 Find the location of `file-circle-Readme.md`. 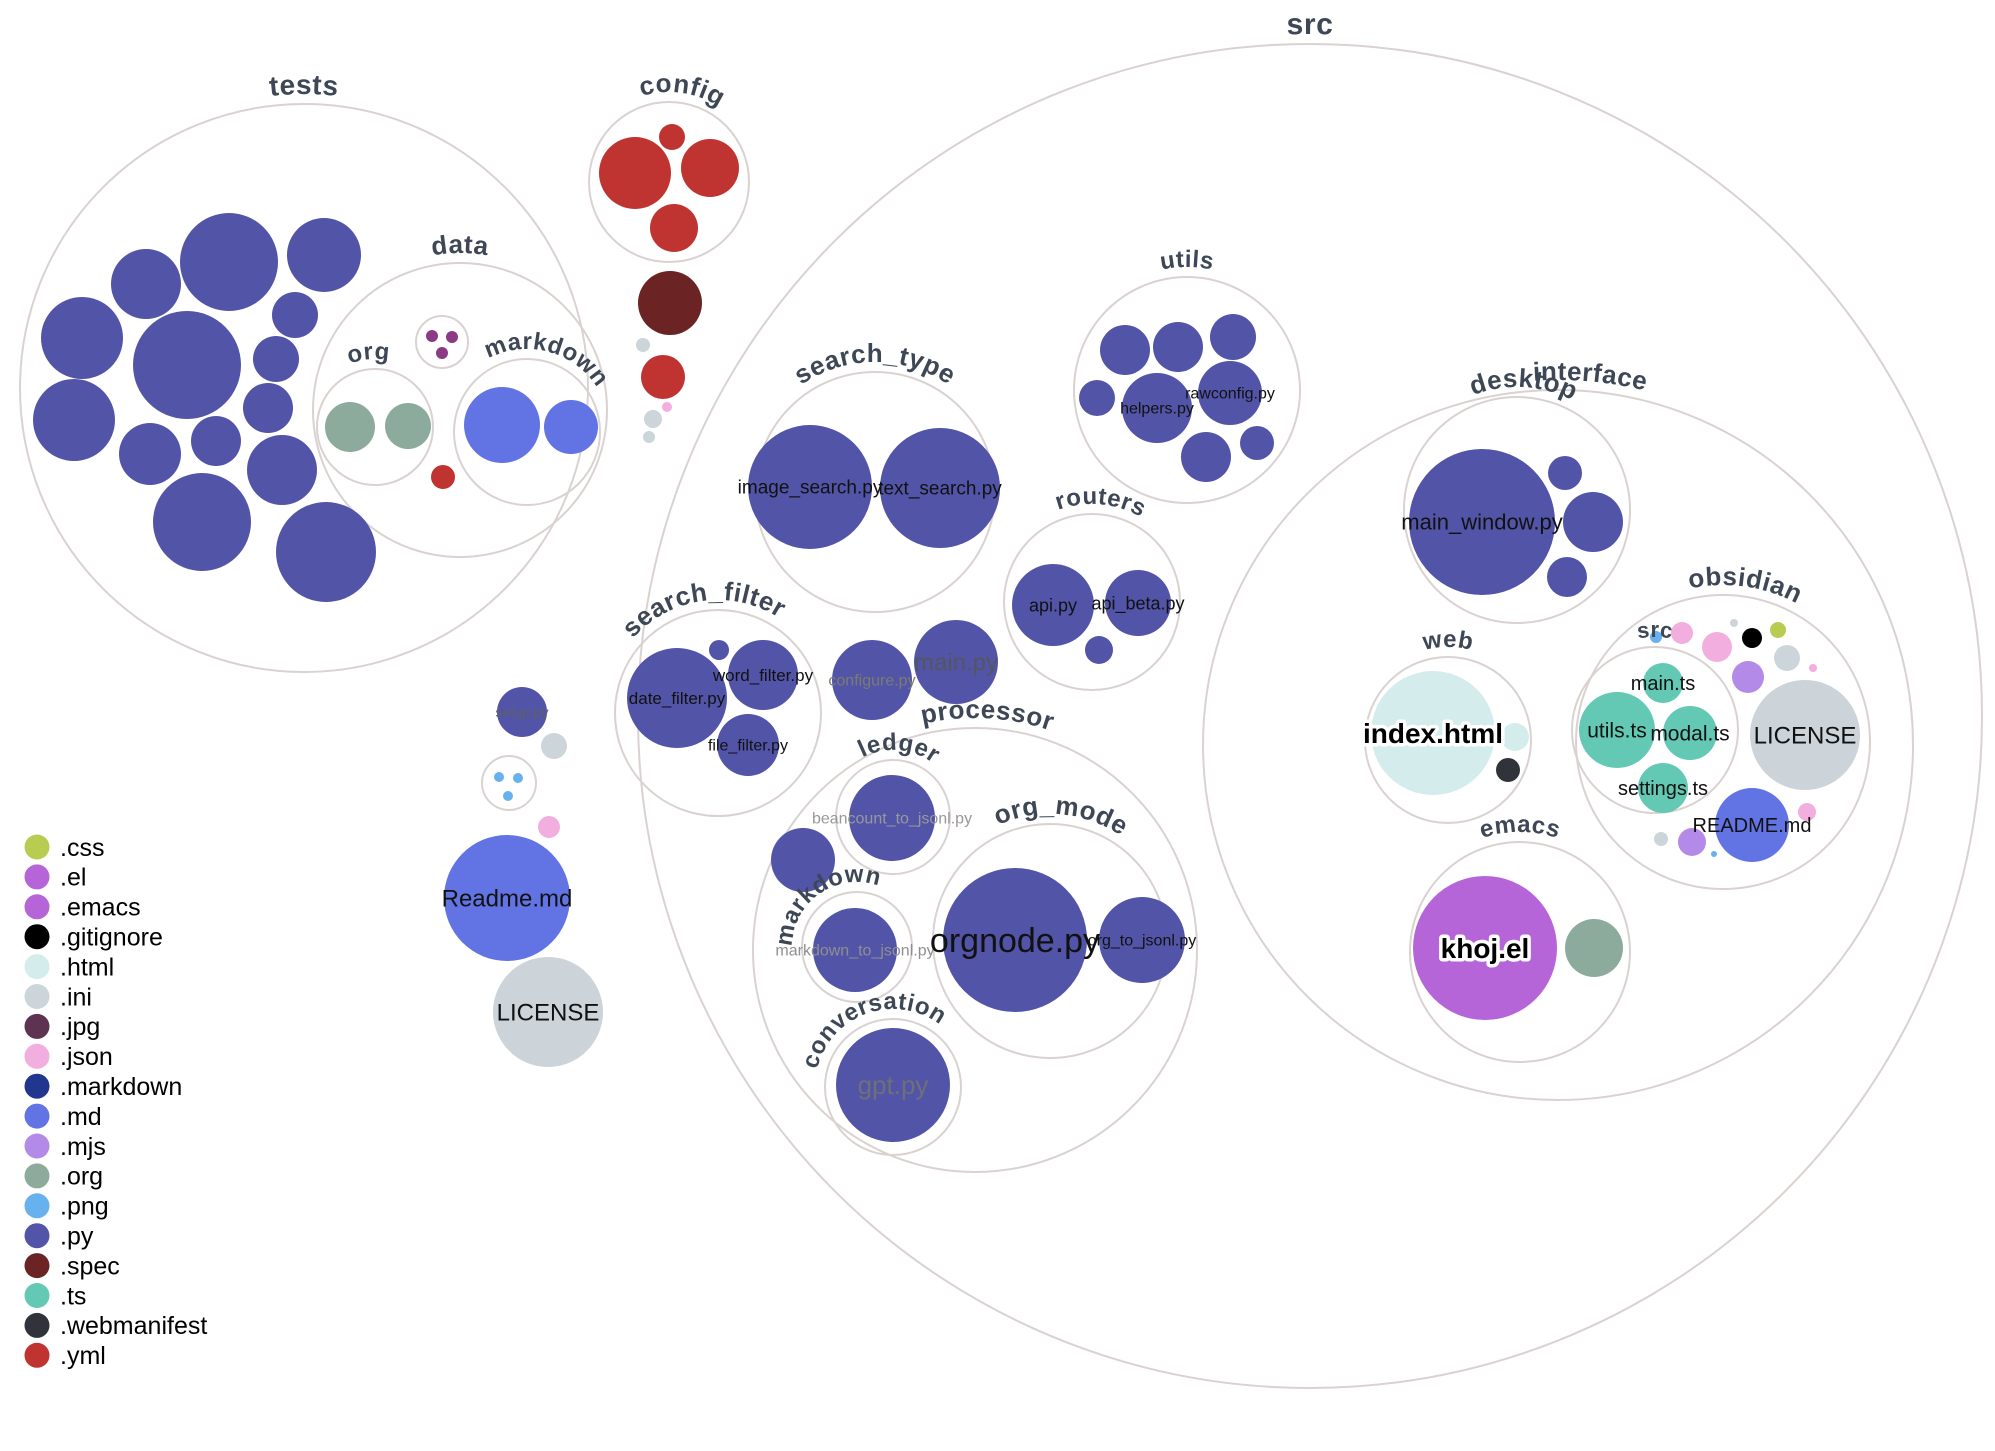

file-circle-Readme.md is located at coordinates (507, 898).